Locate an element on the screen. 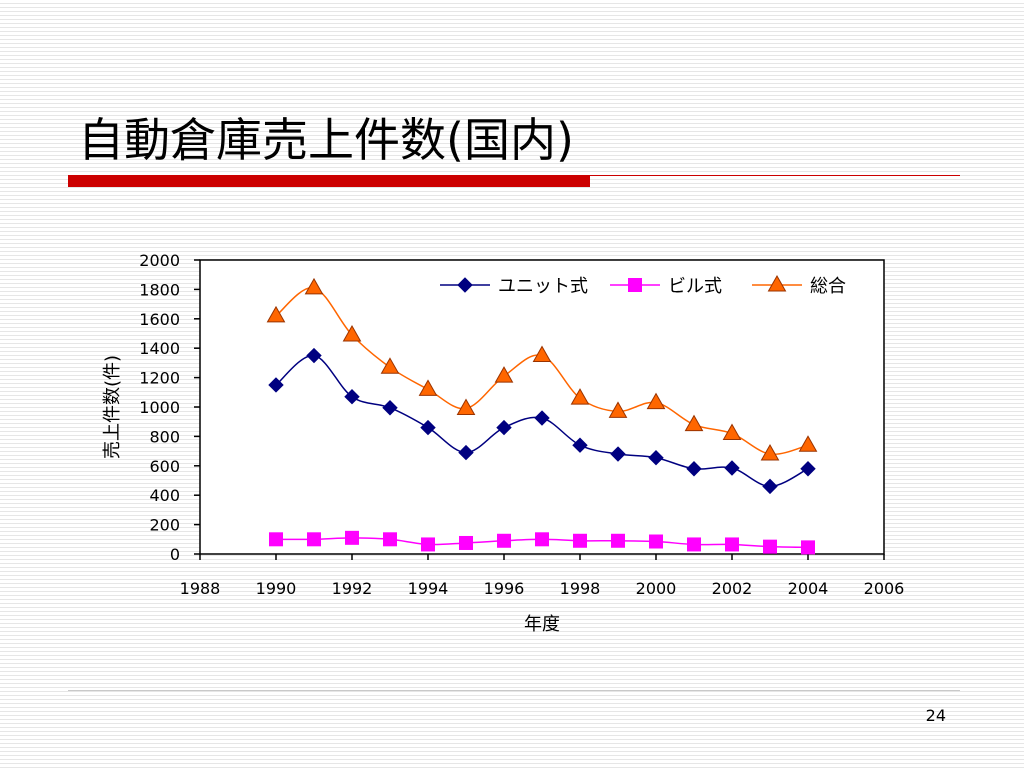 The image size is (1024, 768). title-underline-thick is located at coordinates (329, 181).